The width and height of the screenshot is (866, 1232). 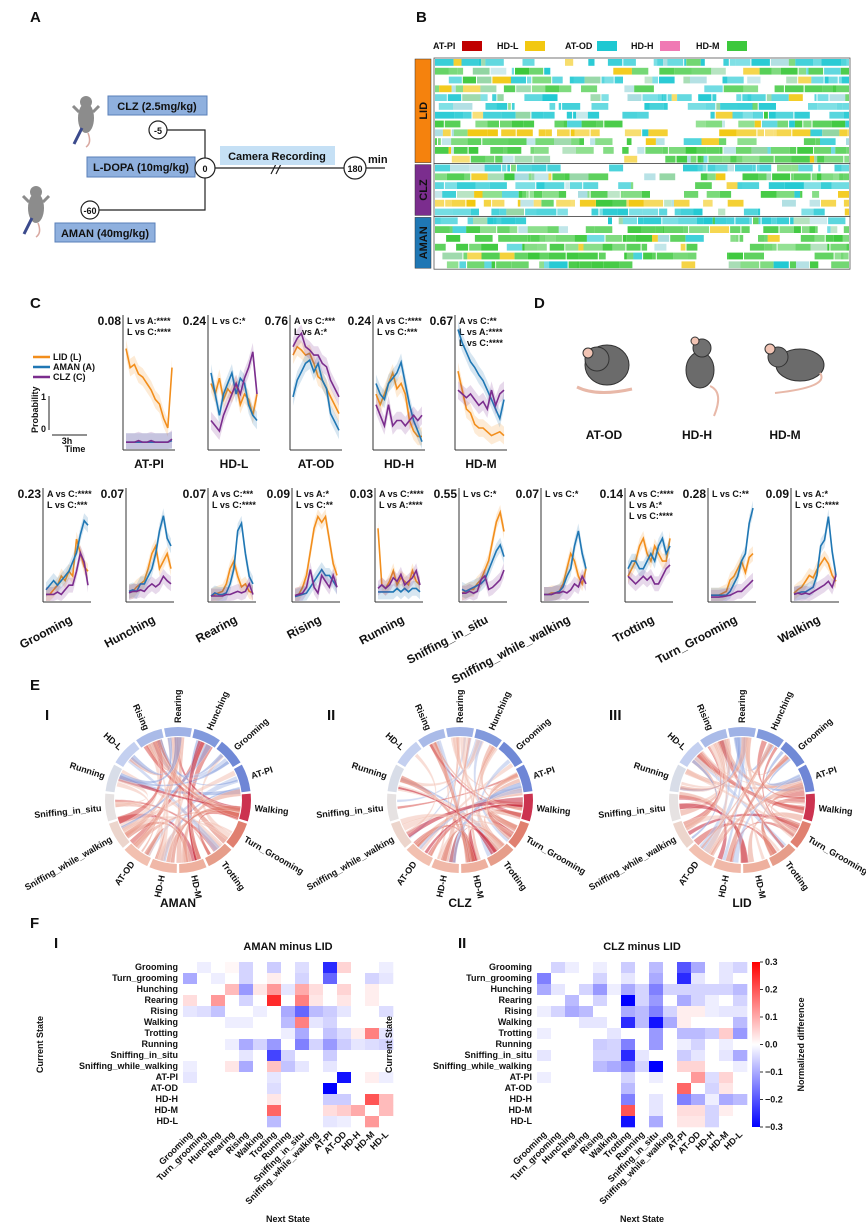 What do you see at coordinates (277, 321) in the screenshot?
I see `y-max-label: 0.76` at bounding box center [277, 321].